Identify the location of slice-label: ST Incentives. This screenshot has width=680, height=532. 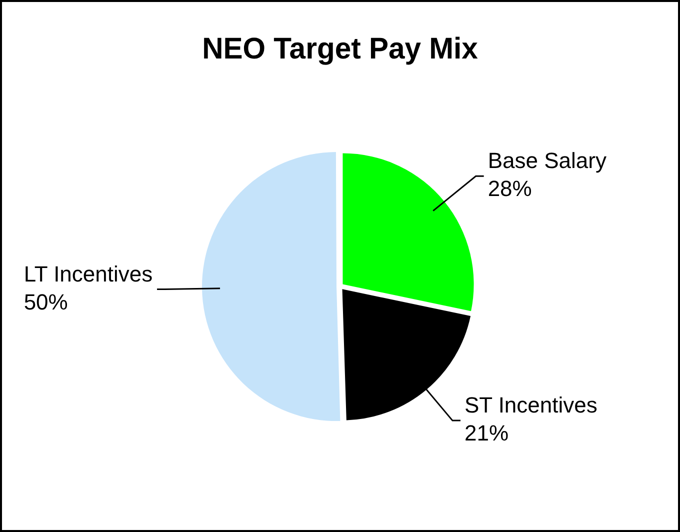
(531, 405).